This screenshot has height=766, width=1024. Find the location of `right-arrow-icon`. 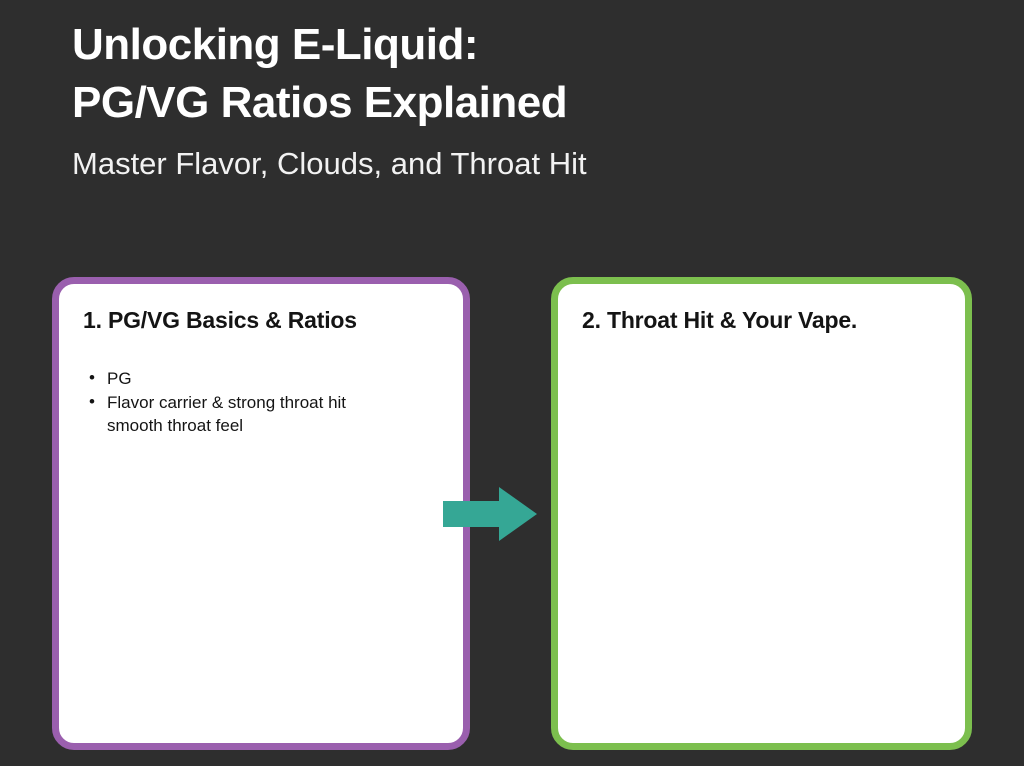

right-arrow-icon is located at coordinates (490, 516).